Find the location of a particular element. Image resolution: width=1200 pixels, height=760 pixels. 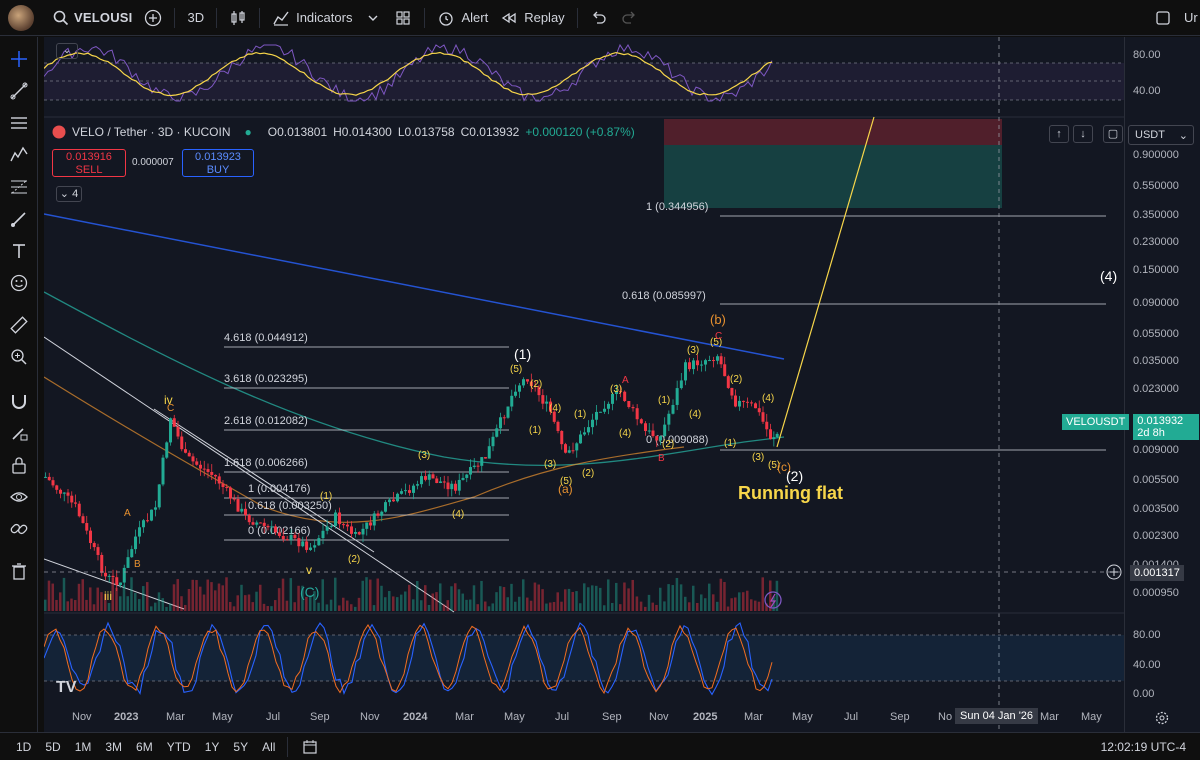

move-up-button: ↑ is located at coordinates (1059, 134).